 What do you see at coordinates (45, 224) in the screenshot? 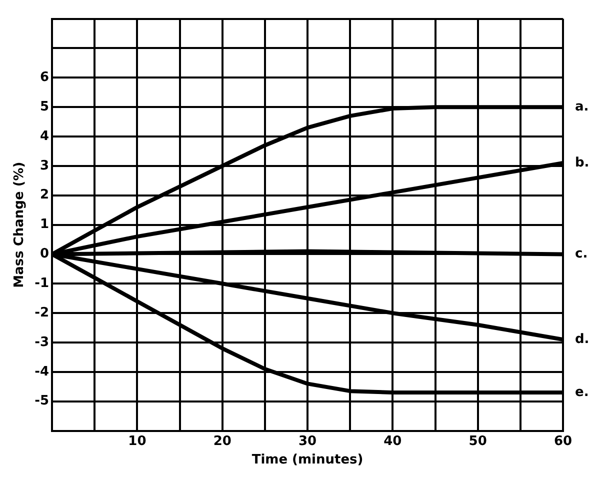
I see `y-tick-label: 1` at bounding box center [45, 224].